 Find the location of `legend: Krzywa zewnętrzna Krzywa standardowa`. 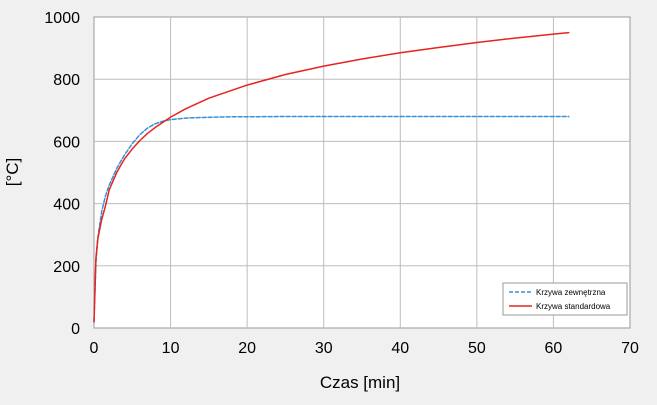

legend: Krzywa zewnętrzna Krzywa standardowa is located at coordinates (565, 299).